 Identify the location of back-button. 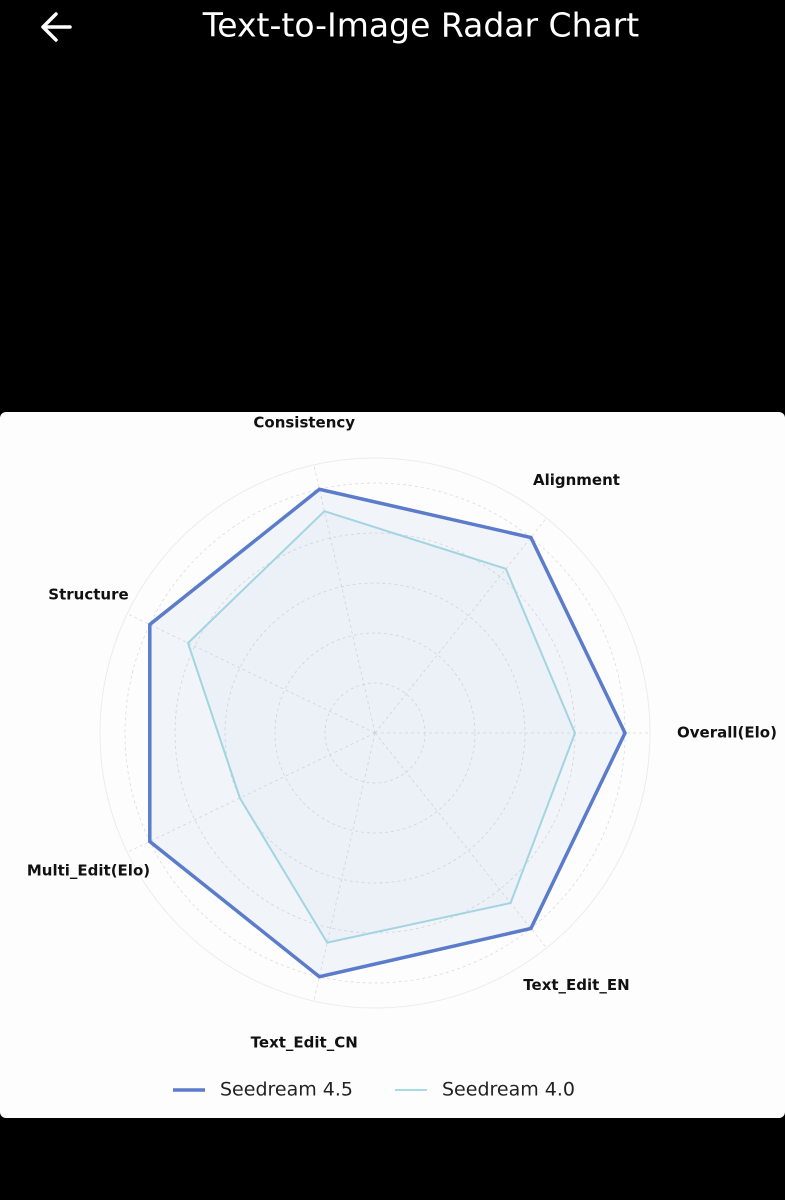
(56, 27).